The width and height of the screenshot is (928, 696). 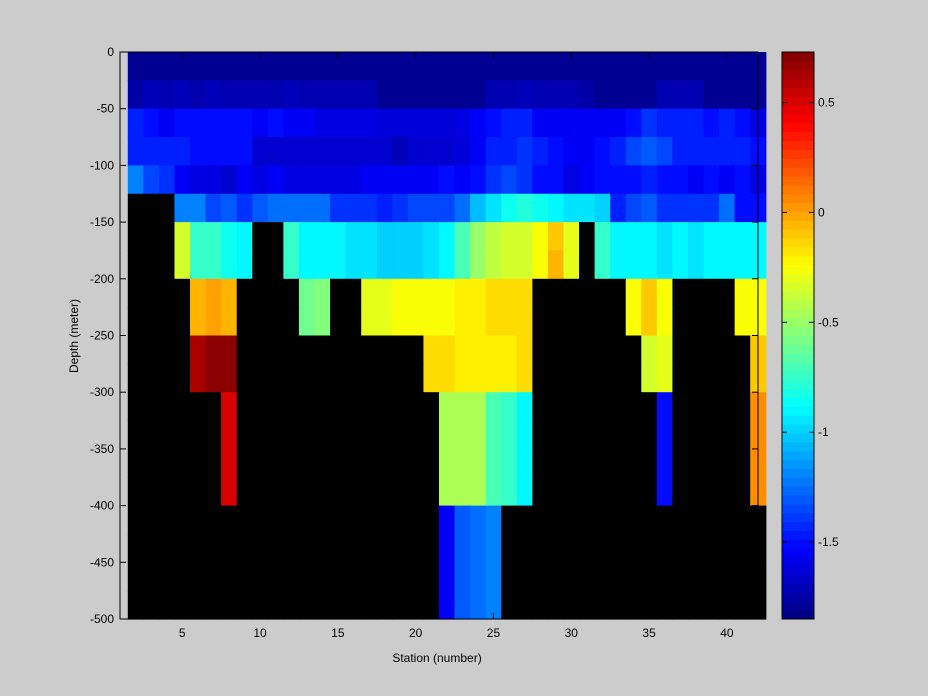 I want to click on x-tick-label: 15, so click(x=338, y=633).